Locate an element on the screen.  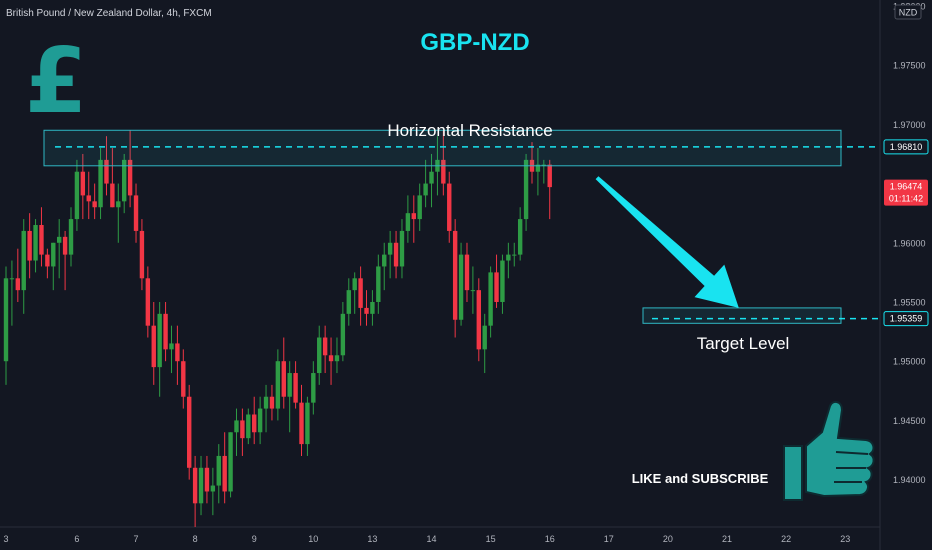
target-price-tag: 1.95359 is located at coordinates (906, 319).